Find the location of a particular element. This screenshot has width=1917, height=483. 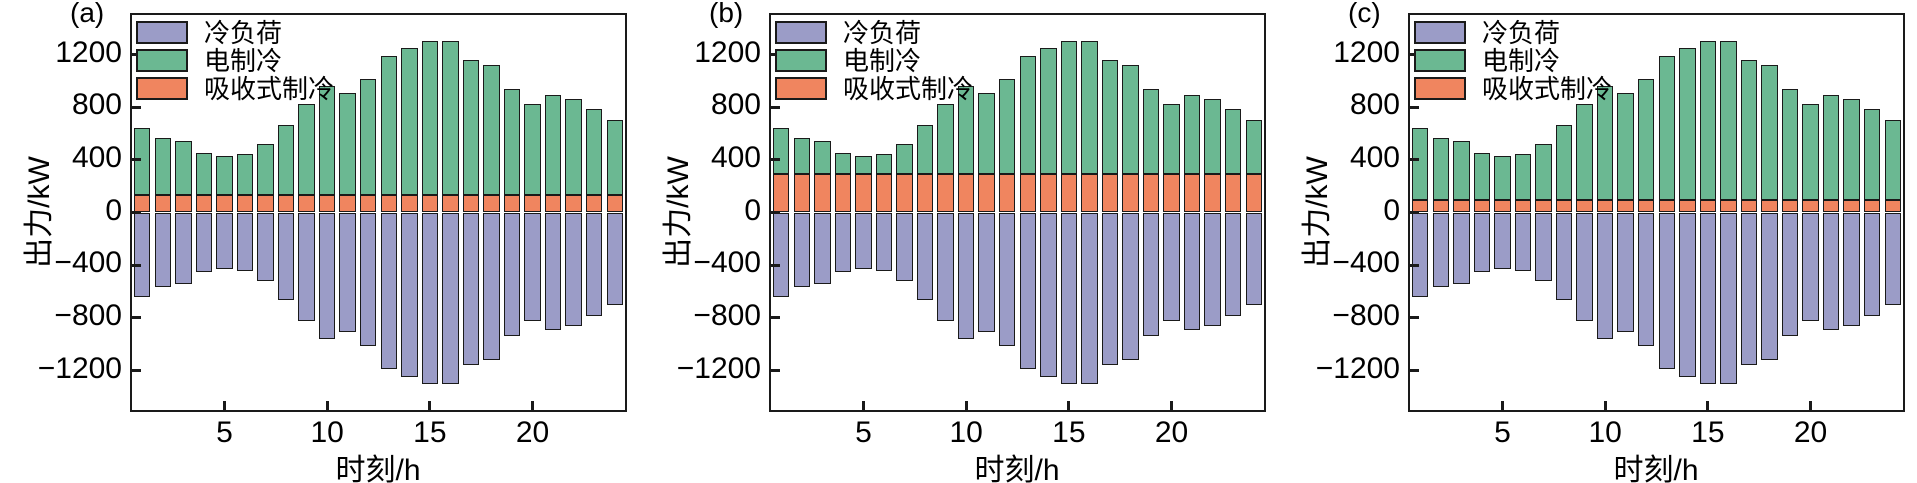

legend-label-absorption-cooling: 吸收式制冷 is located at coordinates (1547, 88).